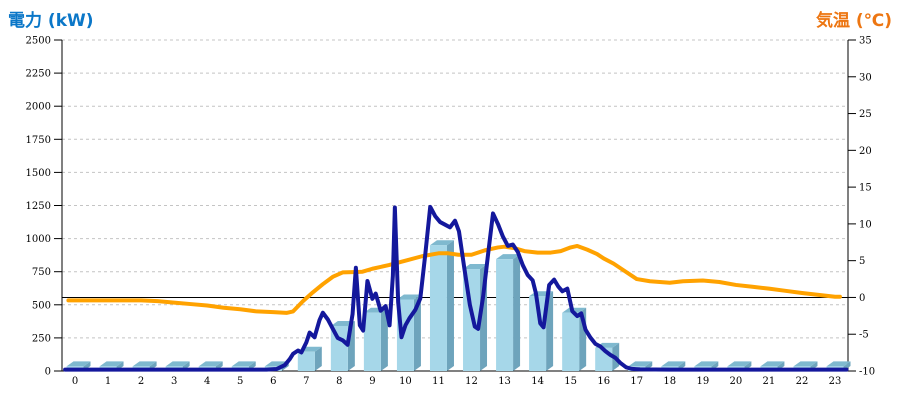  Describe the element at coordinates (603, 381) in the screenshot. I see `x-axis-tick-label: 16` at that location.